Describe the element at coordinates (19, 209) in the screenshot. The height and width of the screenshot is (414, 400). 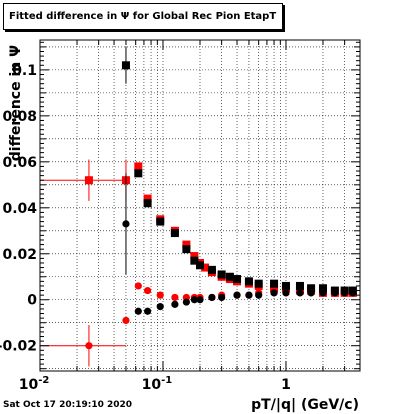
I see `y-tick-label: 0.04` at that location.